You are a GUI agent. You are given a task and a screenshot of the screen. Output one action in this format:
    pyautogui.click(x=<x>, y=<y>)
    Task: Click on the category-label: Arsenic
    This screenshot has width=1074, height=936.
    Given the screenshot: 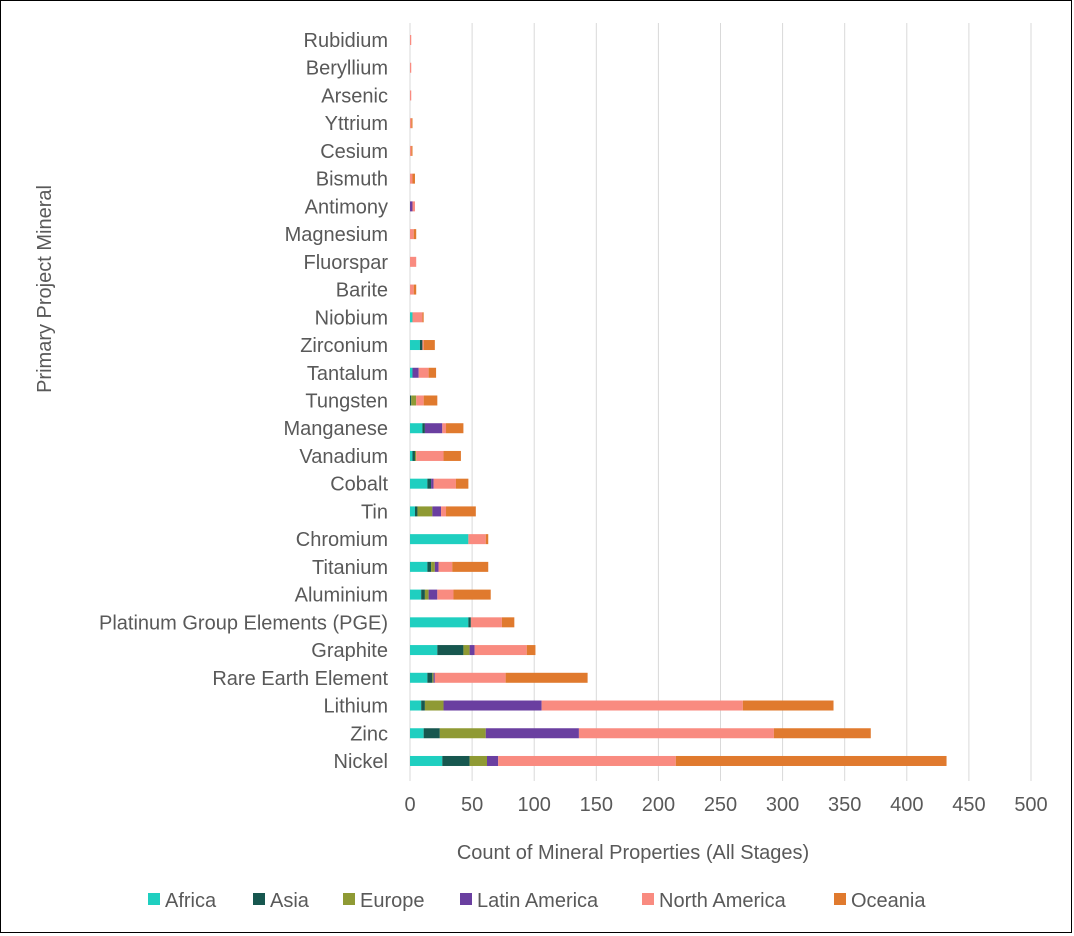 What is the action you would take?
    pyautogui.click(x=354, y=96)
    